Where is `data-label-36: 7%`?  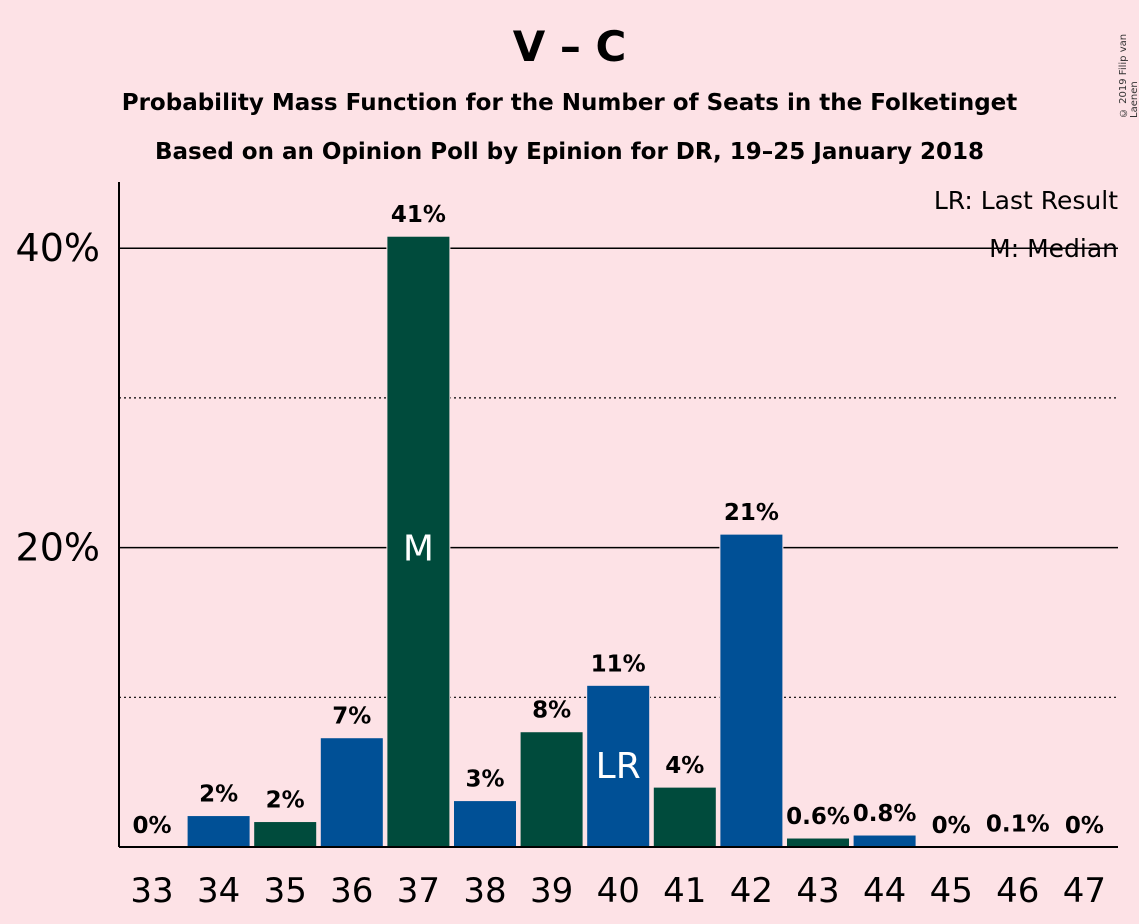
data-label-36: 7% is located at coordinates (351, 717).